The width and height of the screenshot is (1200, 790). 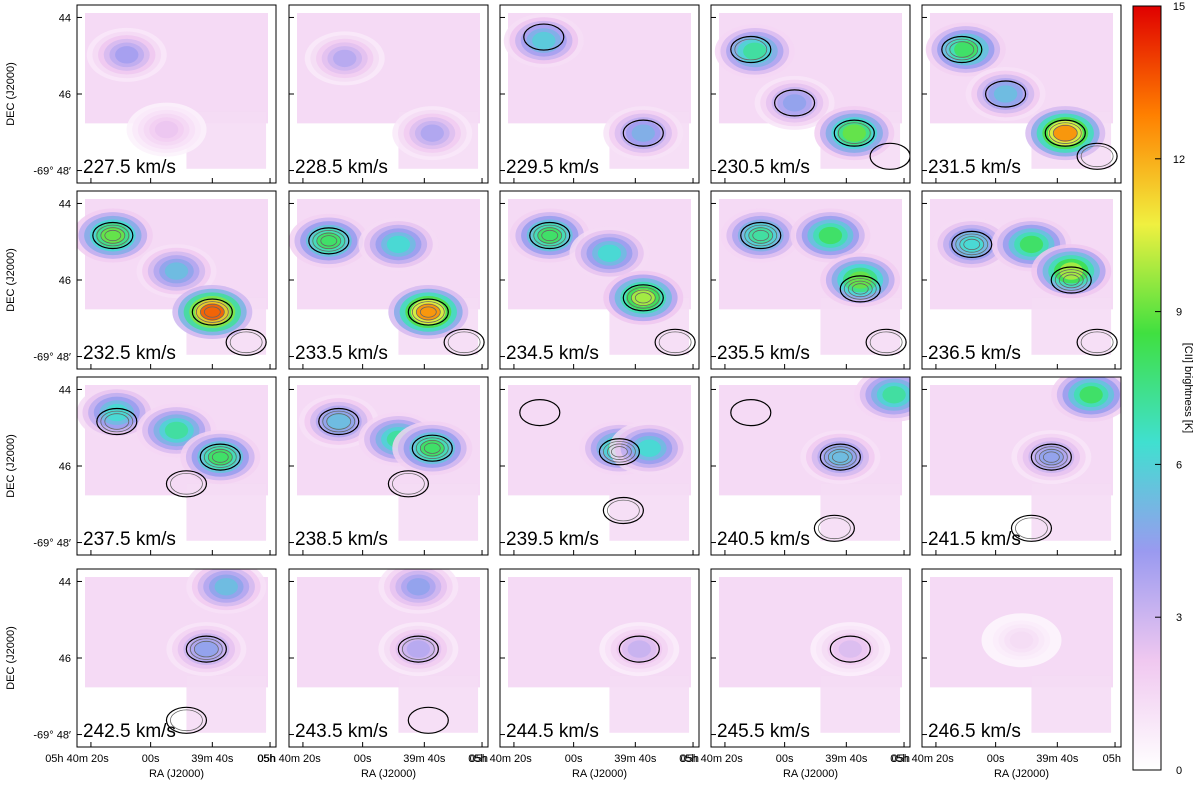 What do you see at coordinates (129, 167) in the screenshot?
I see `velocity-label: 227.5 km/s` at bounding box center [129, 167].